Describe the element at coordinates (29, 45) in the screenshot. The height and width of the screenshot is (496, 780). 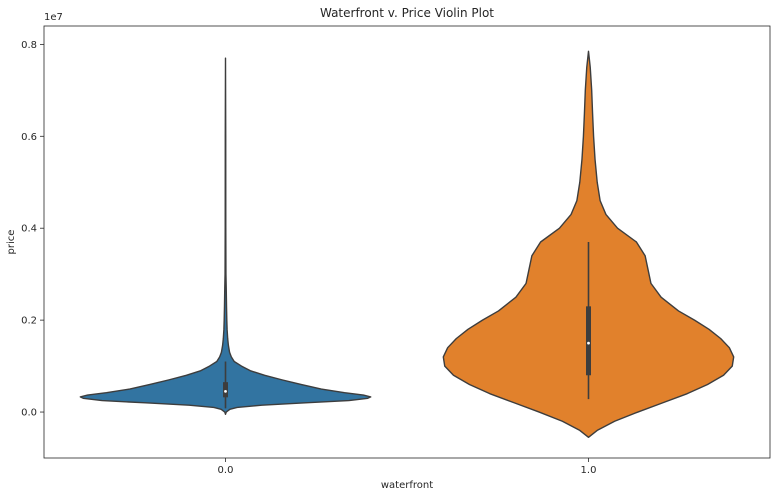
I see `y-tick-label: 0.8` at that location.